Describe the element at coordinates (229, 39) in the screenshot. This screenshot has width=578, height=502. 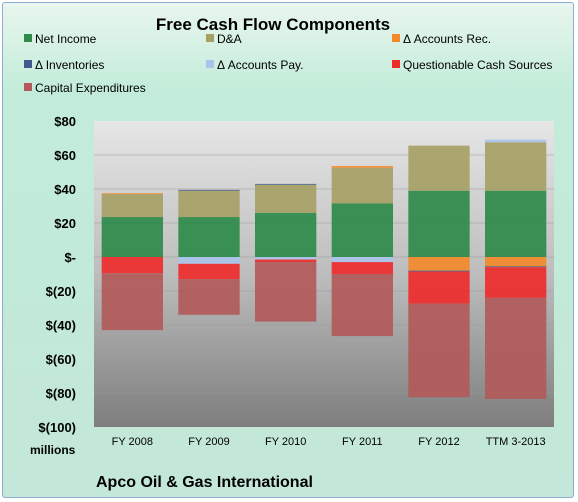
I see `legend-label: D&A` at that location.